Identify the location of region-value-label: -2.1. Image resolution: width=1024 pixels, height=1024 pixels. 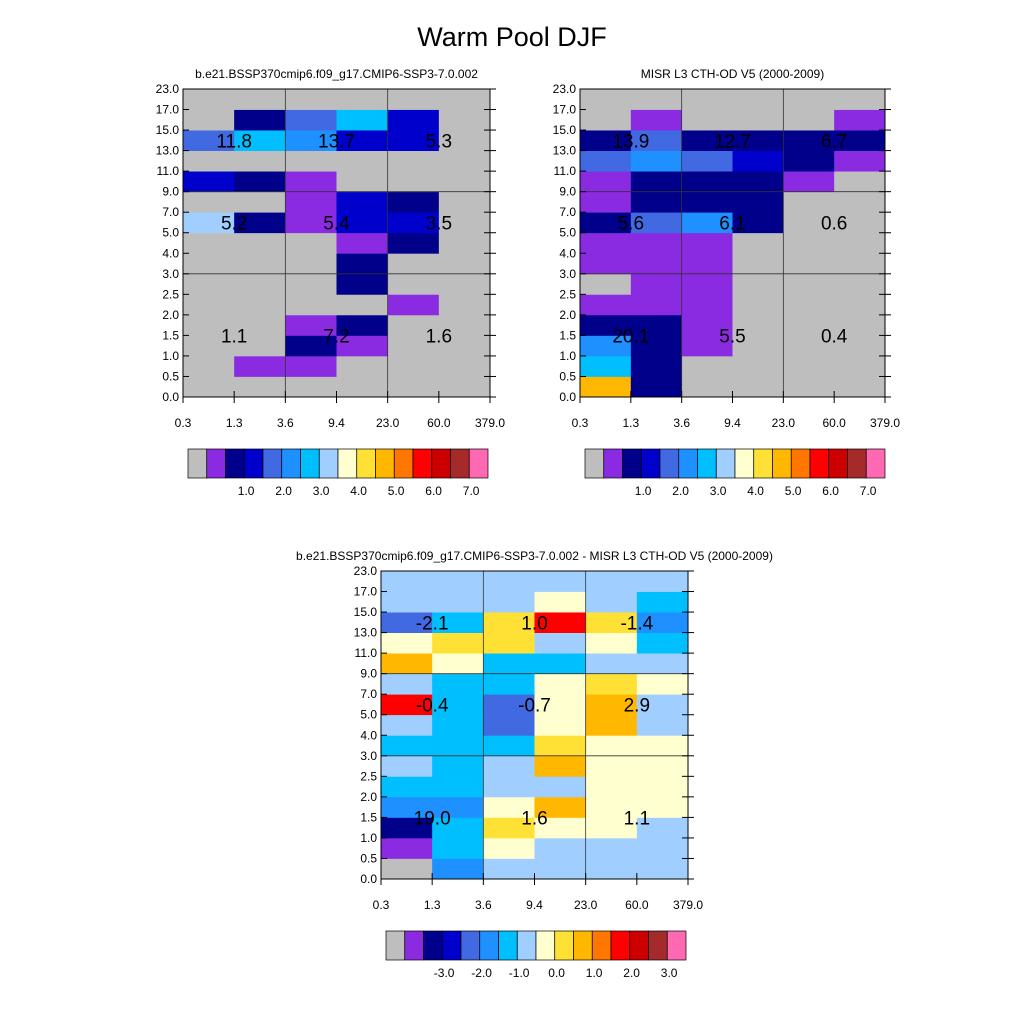
(432, 623).